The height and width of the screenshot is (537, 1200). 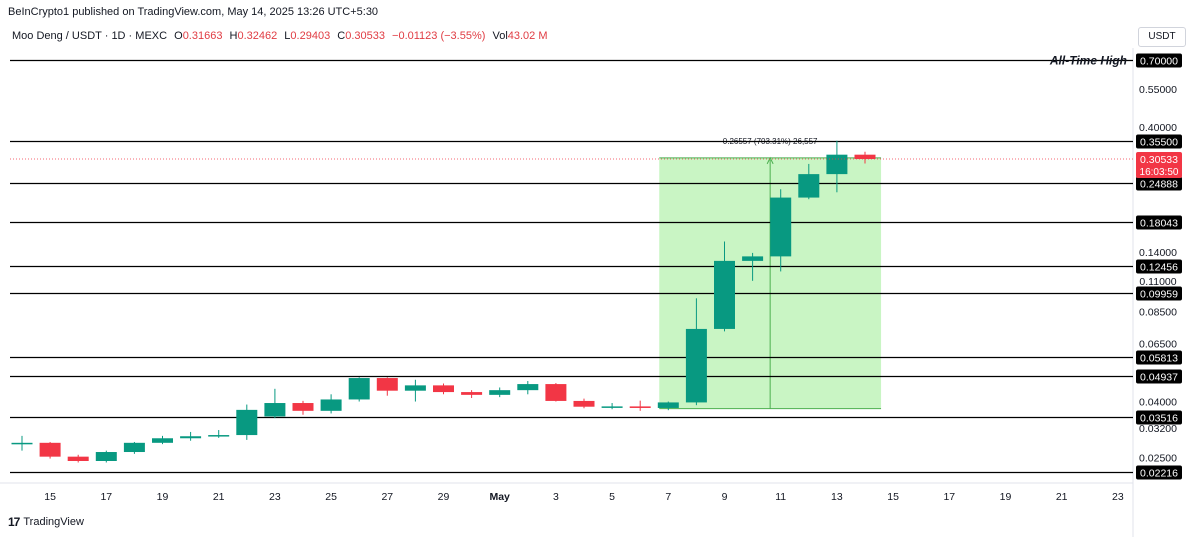 What do you see at coordinates (1162, 37) in the screenshot?
I see `currency-button: USDT` at bounding box center [1162, 37].